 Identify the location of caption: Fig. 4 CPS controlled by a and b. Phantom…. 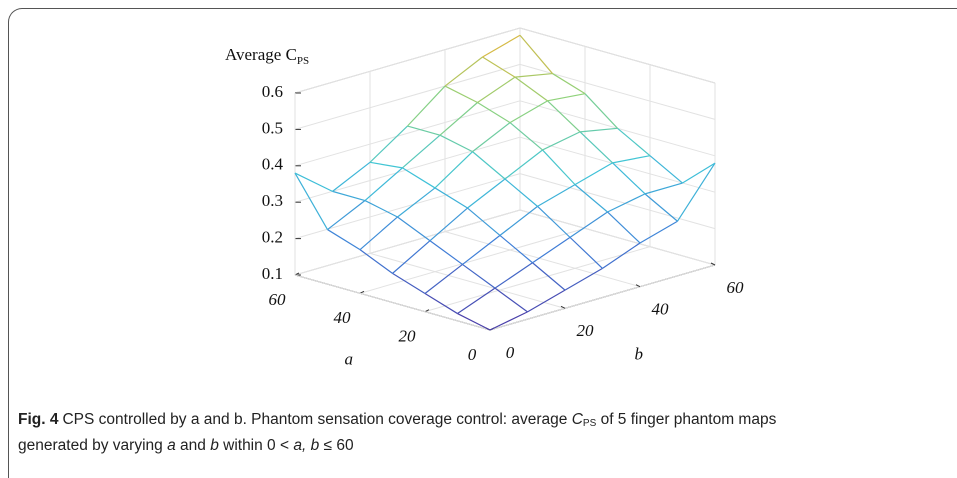
(413, 433).